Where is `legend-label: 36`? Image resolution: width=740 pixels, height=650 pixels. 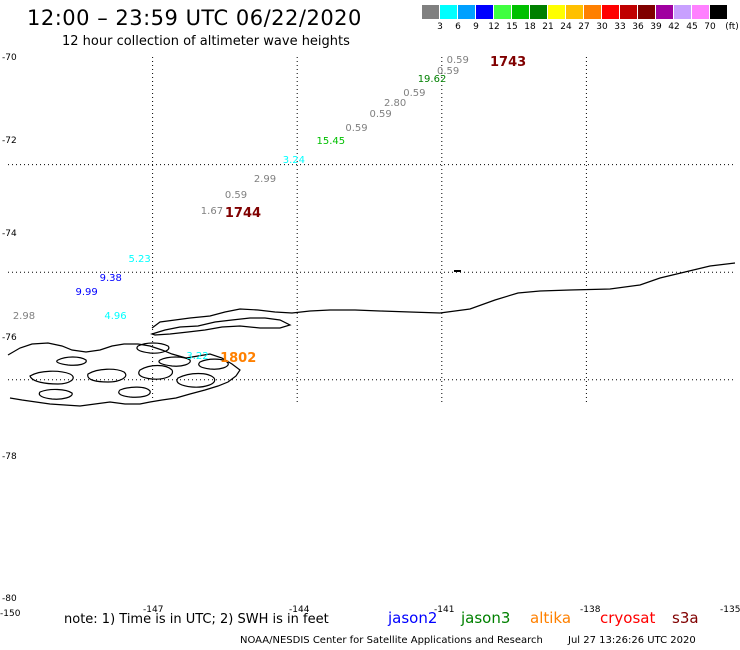 legend-label: 36 is located at coordinates (638, 27).